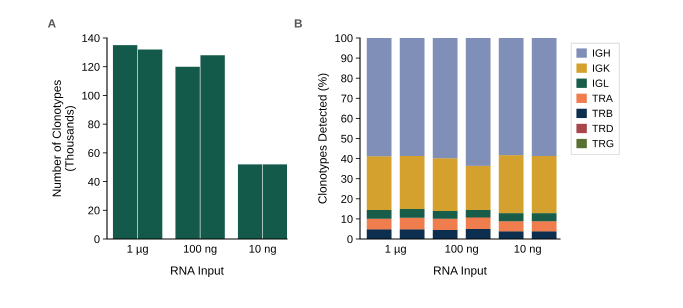 The width and height of the screenshot is (683, 308). Describe the element at coordinates (91, 66) in the screenshot. I see `y-tick-label: 120` at that location.